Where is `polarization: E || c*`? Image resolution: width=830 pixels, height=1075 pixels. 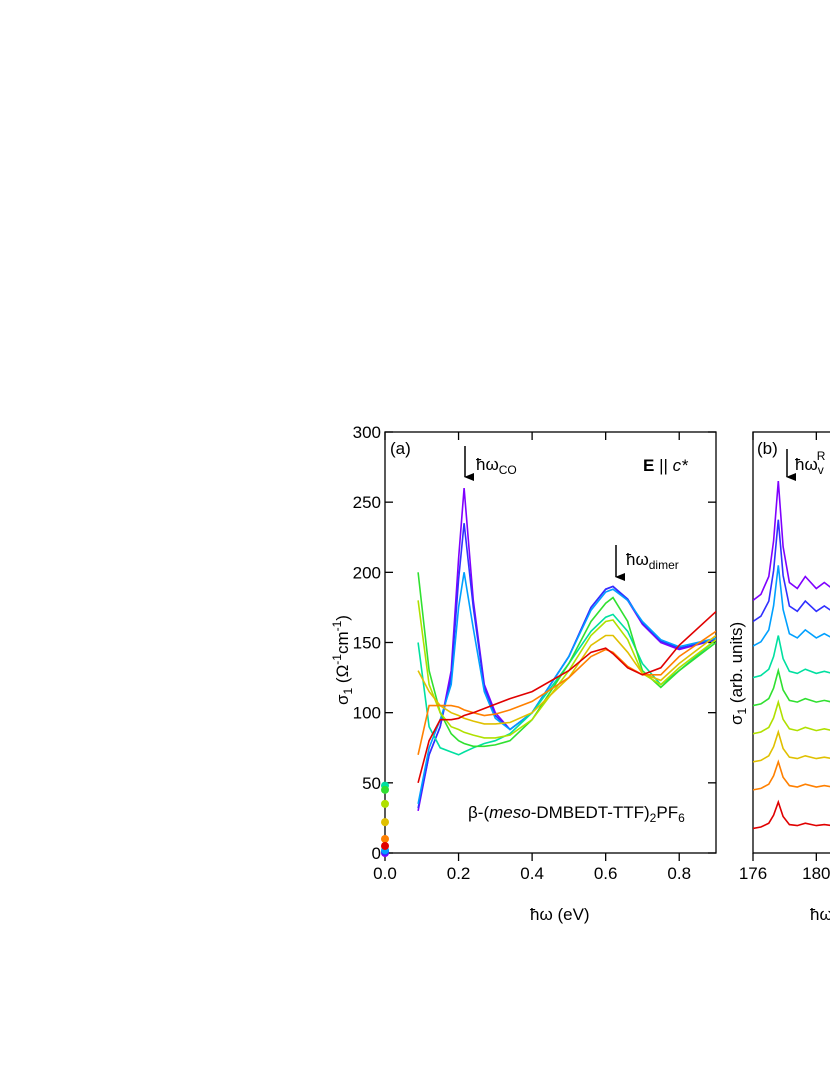 polarization: E || c* is located at coordinates (666, 465).